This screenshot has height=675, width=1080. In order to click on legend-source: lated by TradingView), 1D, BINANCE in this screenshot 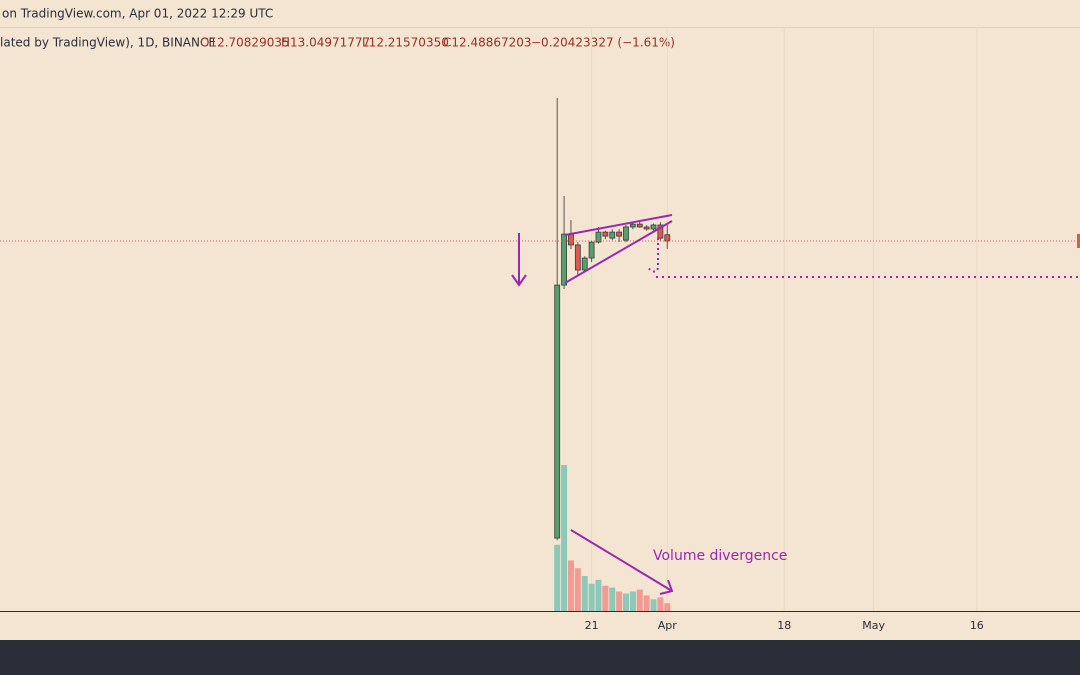, I will do `click(108, 43)`.